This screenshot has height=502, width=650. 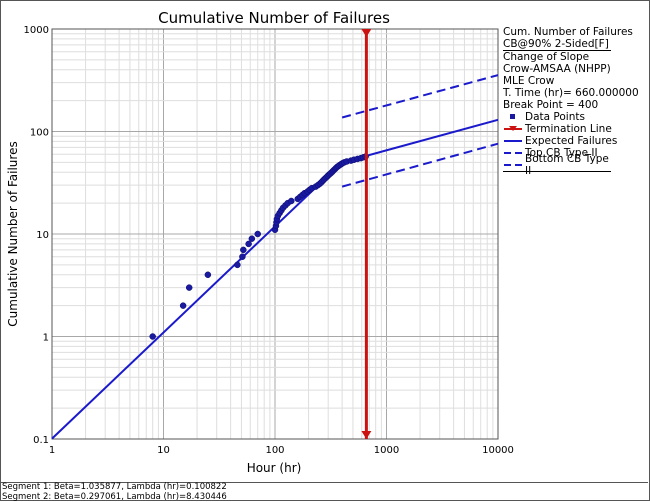 I want to click on legend-entry-data-points: Data Points, so click(x=573, y=117).